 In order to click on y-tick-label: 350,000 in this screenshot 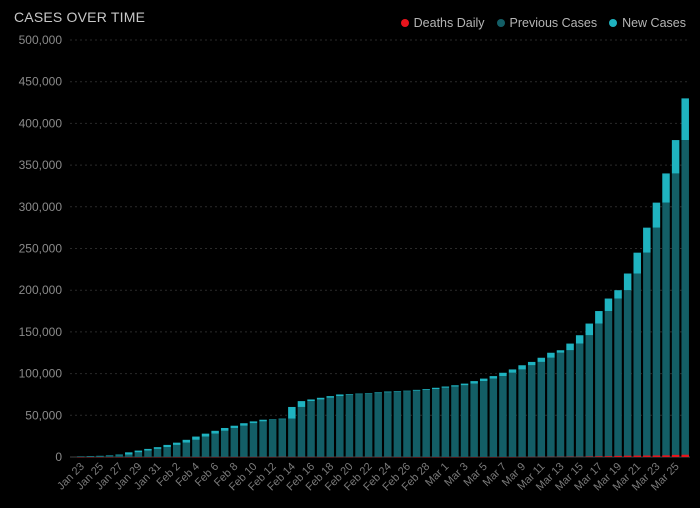, I will do `click(41, 165)`.